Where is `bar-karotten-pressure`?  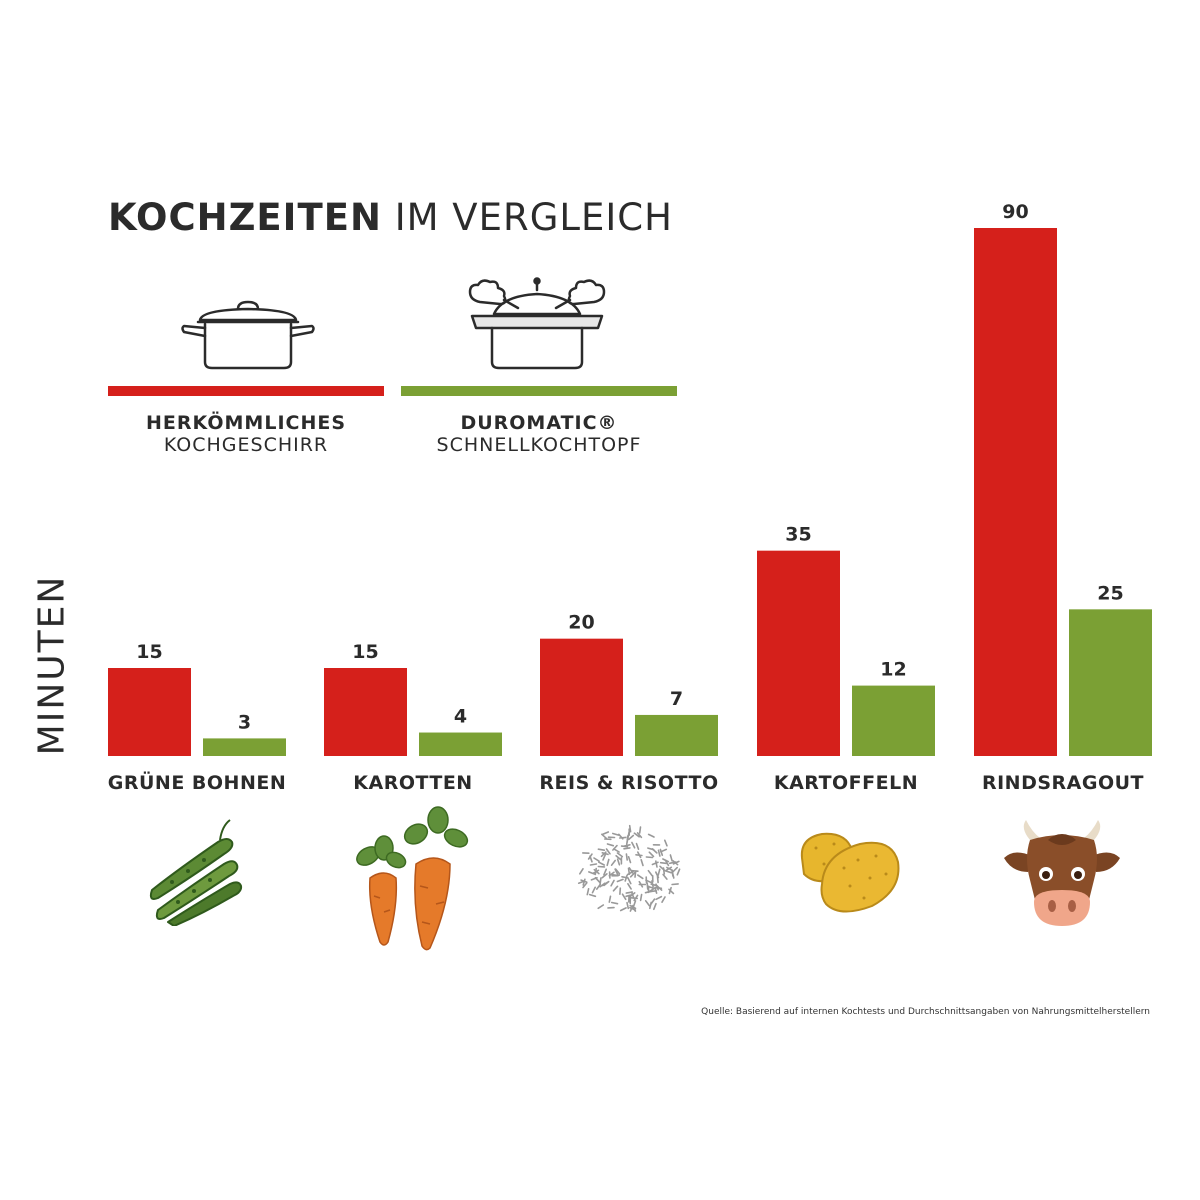
bar-karotten-pressure is located at coordinates (460, 744).